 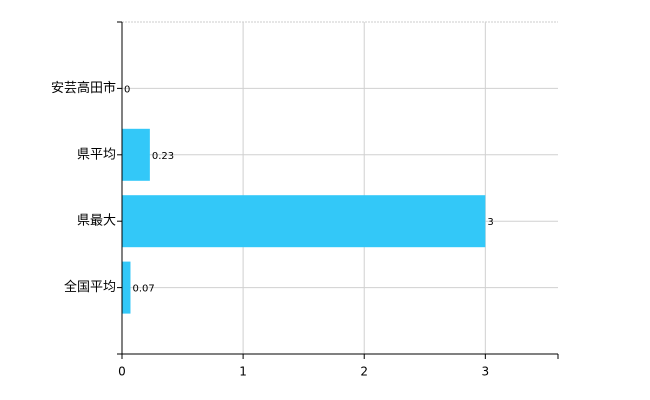 I want to click on value-label: 0.23, so click(x=163, y=156).